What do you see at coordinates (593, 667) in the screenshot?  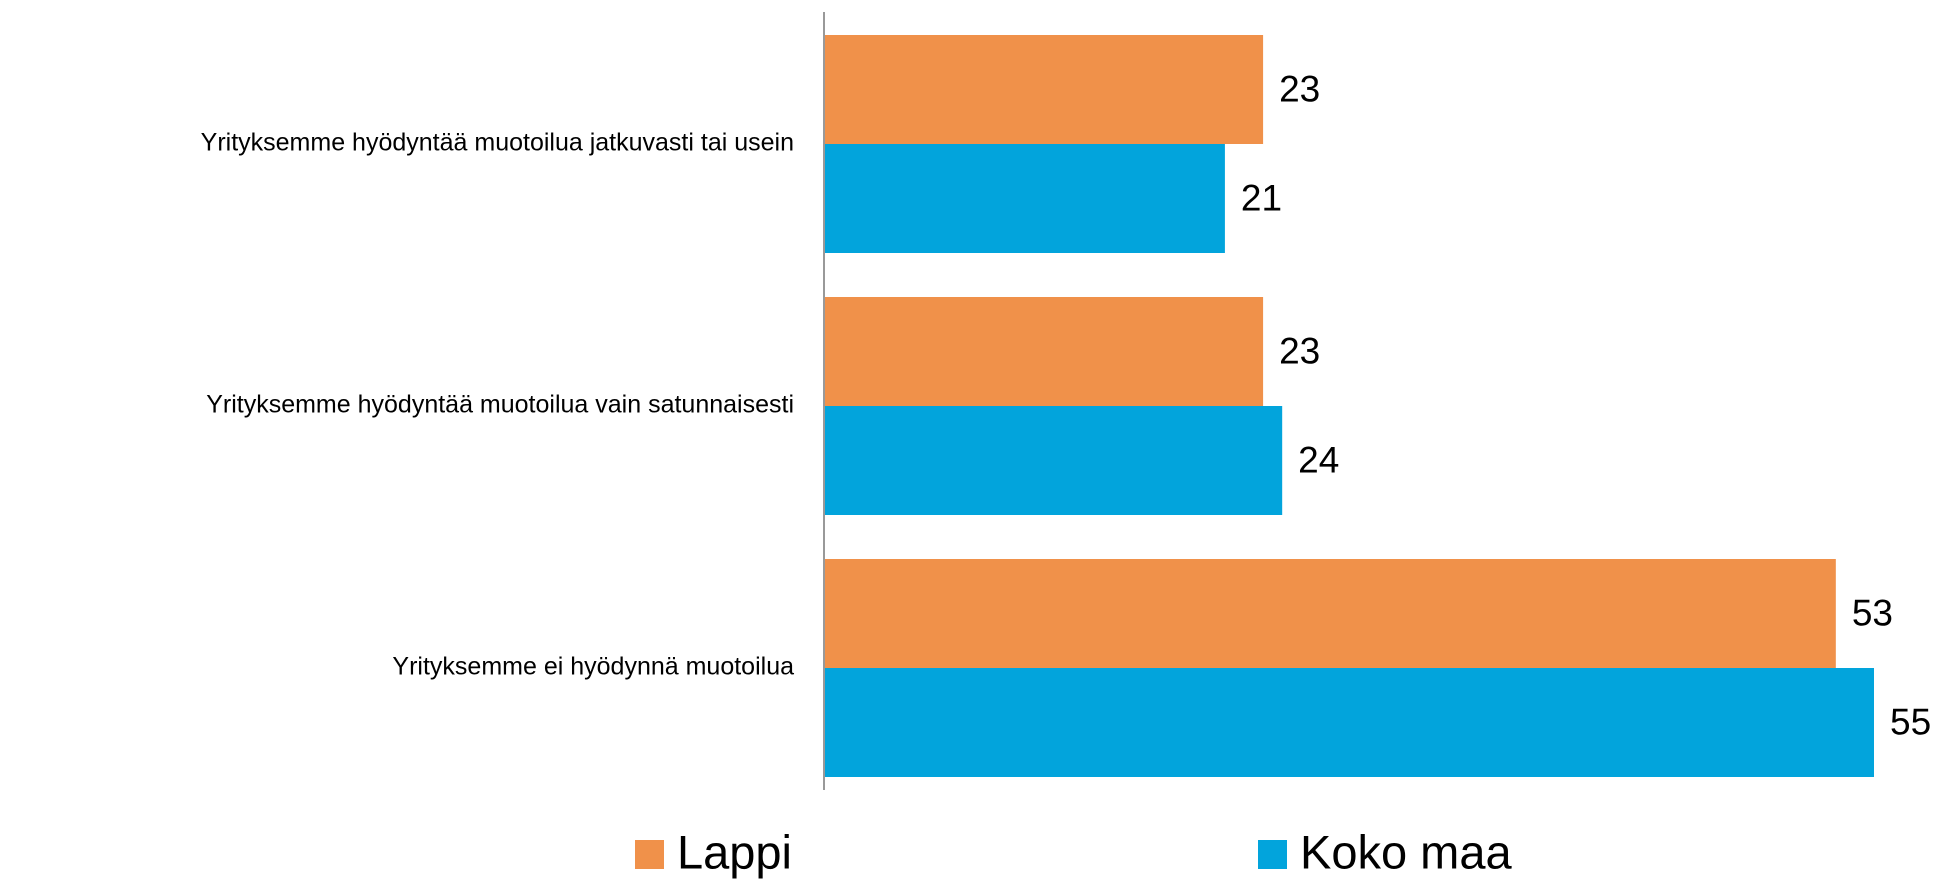 I see `category-label: Yrityksemme ei hyödynnä muotoilua` at bounding box center [593, 667].